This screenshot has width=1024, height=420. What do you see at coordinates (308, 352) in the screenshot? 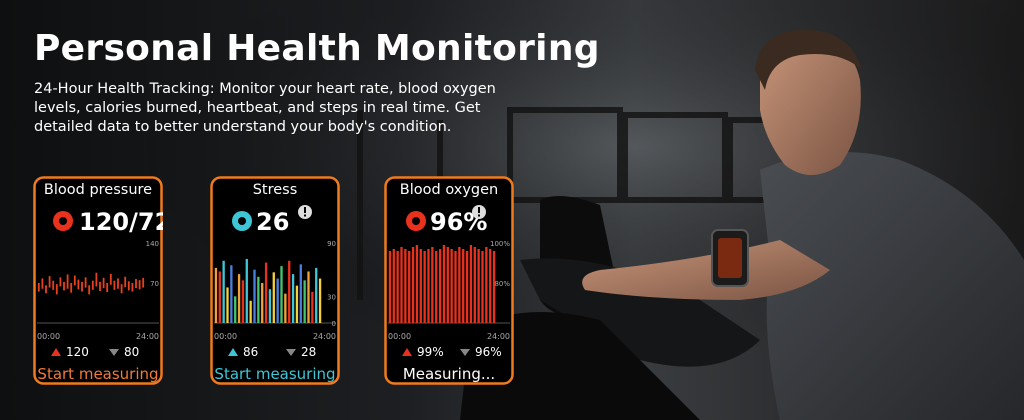
I see `low-stat: 28` at bounding box center [308, 352].